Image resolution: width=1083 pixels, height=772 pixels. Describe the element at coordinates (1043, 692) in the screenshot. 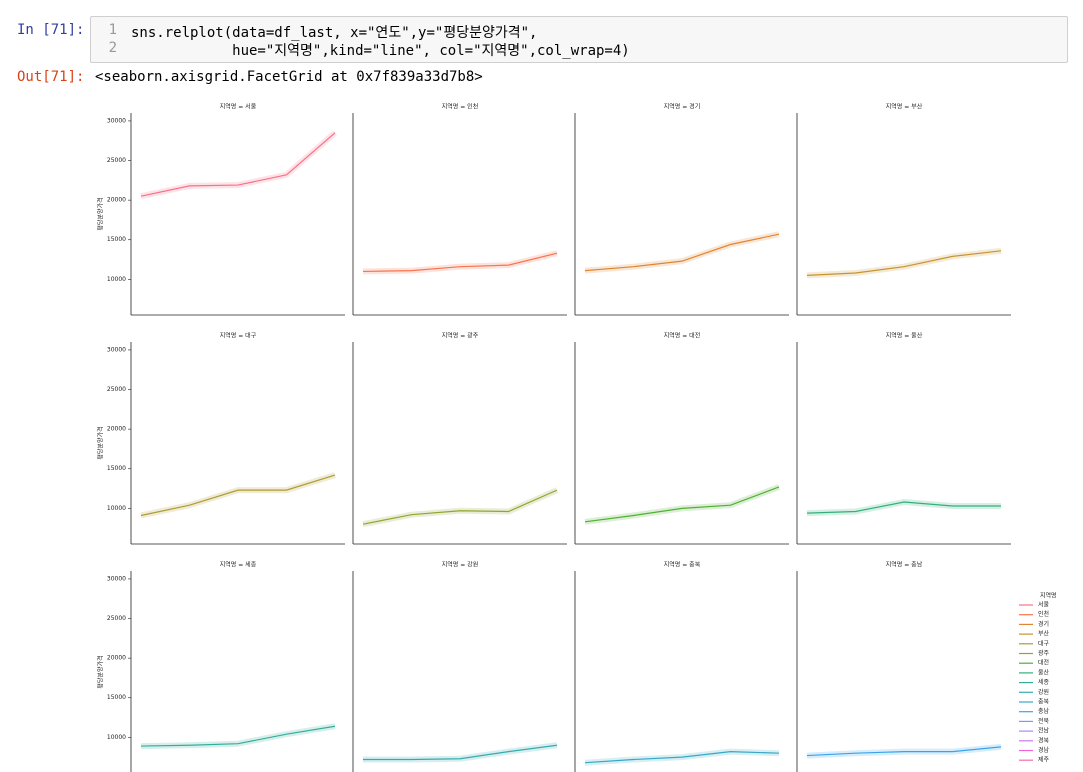

I see `legend-label: 강원` at that location.